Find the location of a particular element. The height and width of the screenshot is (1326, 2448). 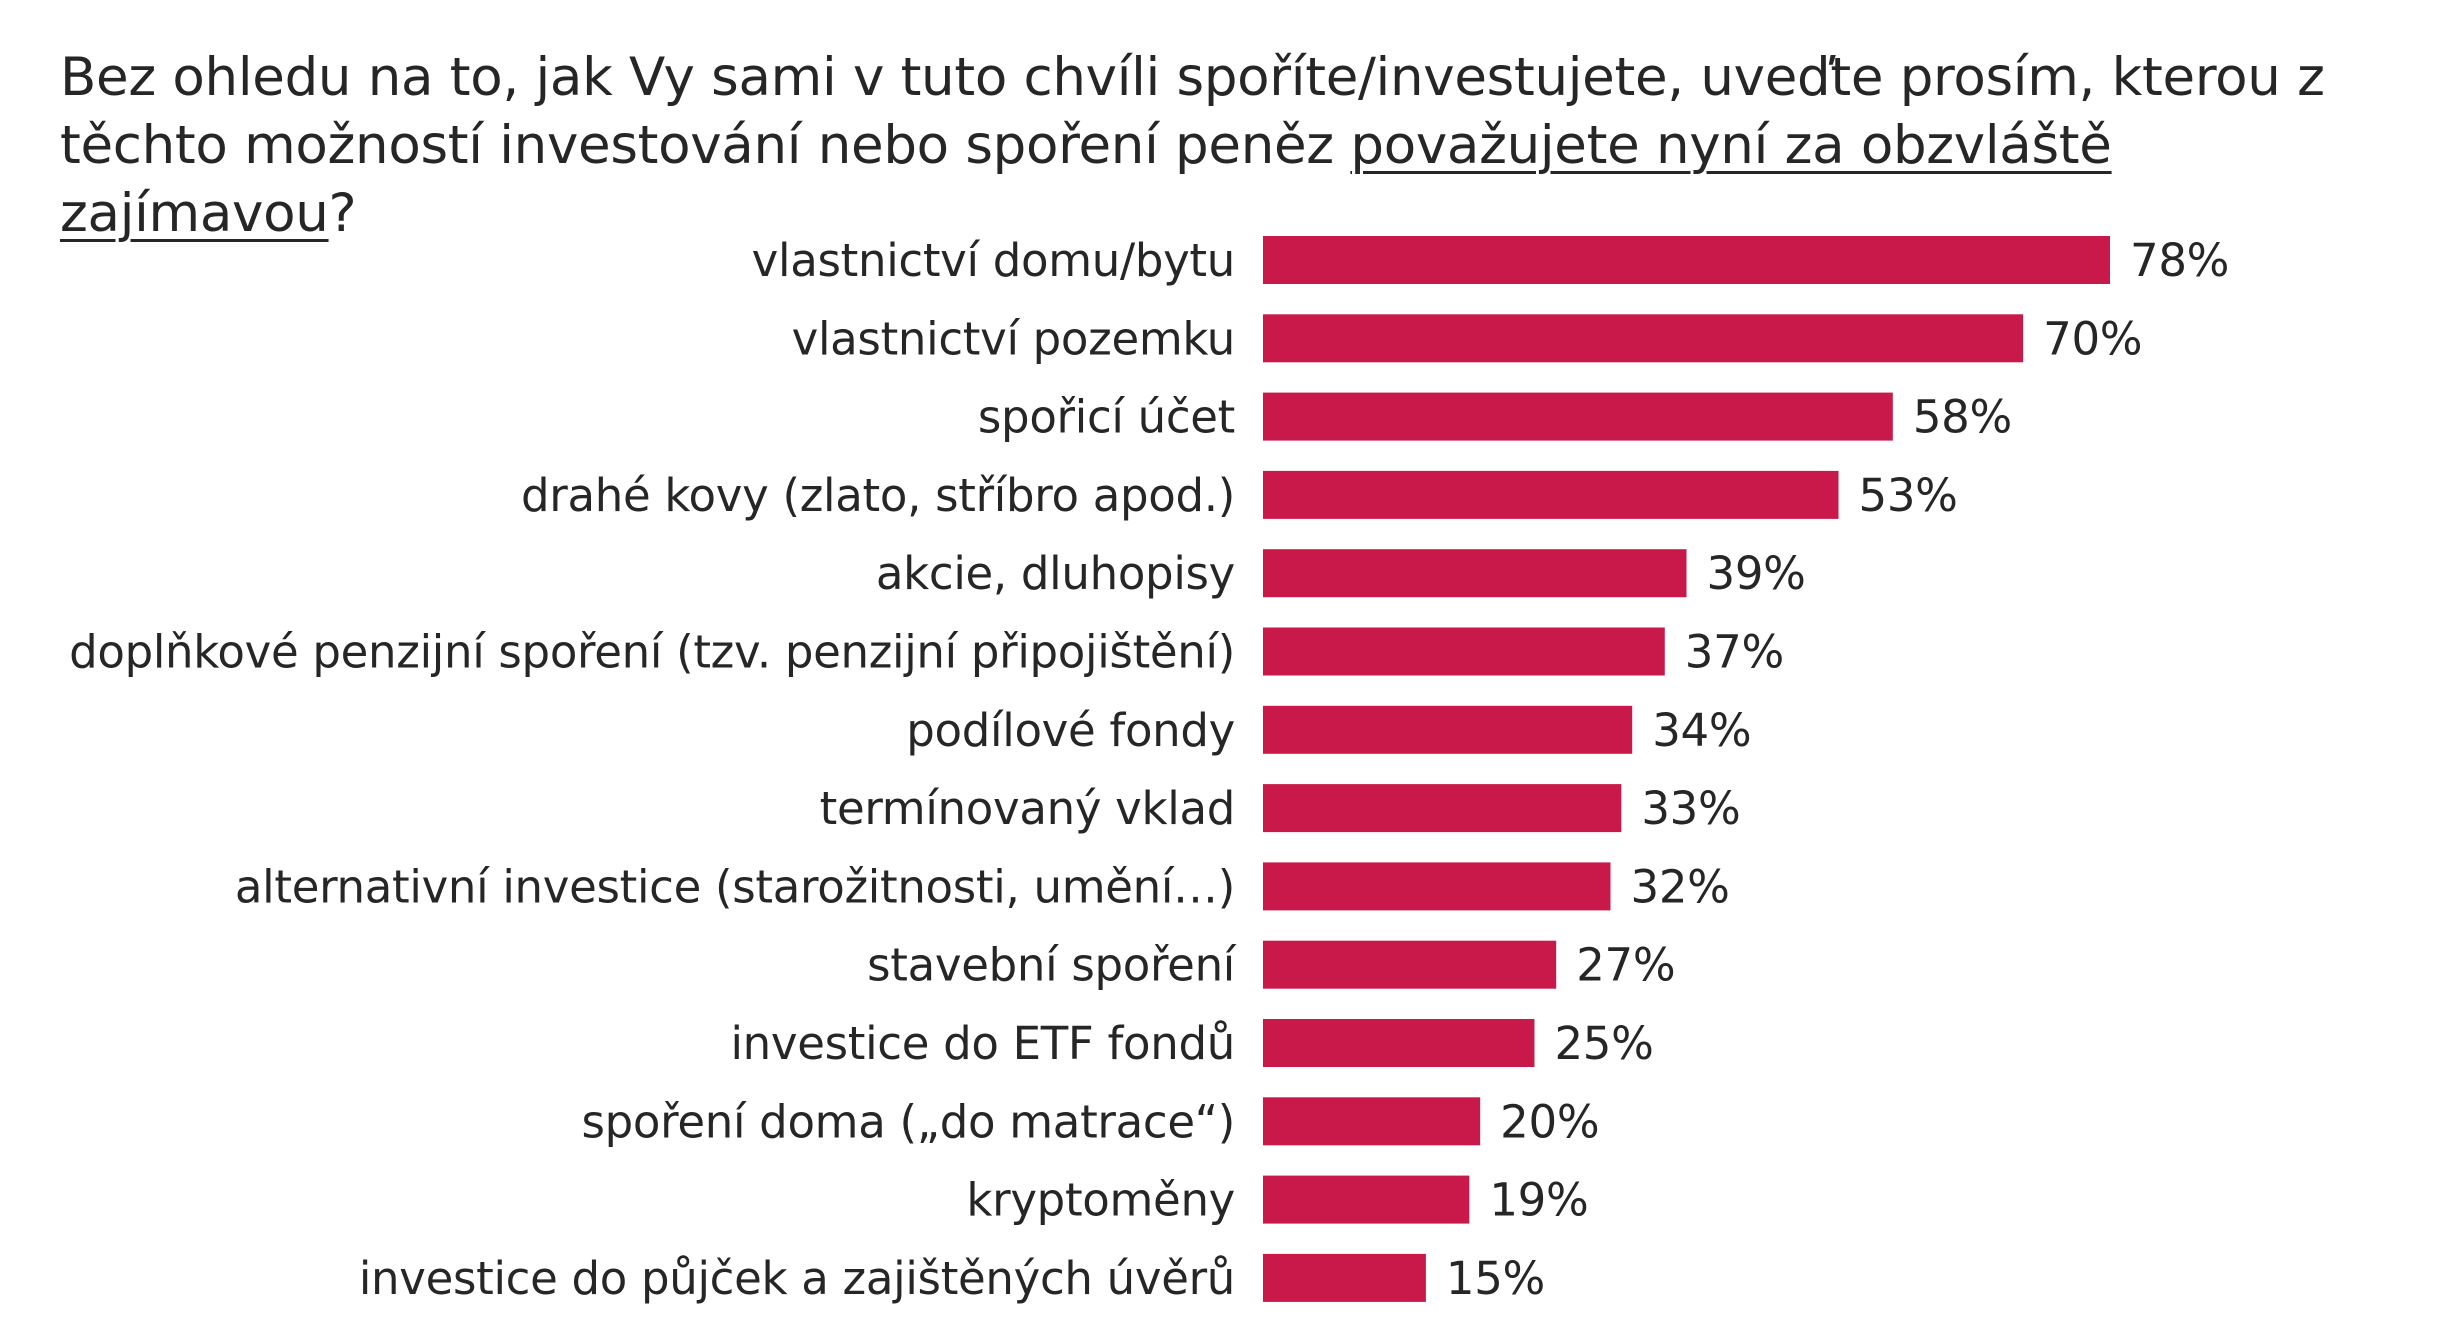

category-label: stavební spoření is located at coordinates (1052, 965).